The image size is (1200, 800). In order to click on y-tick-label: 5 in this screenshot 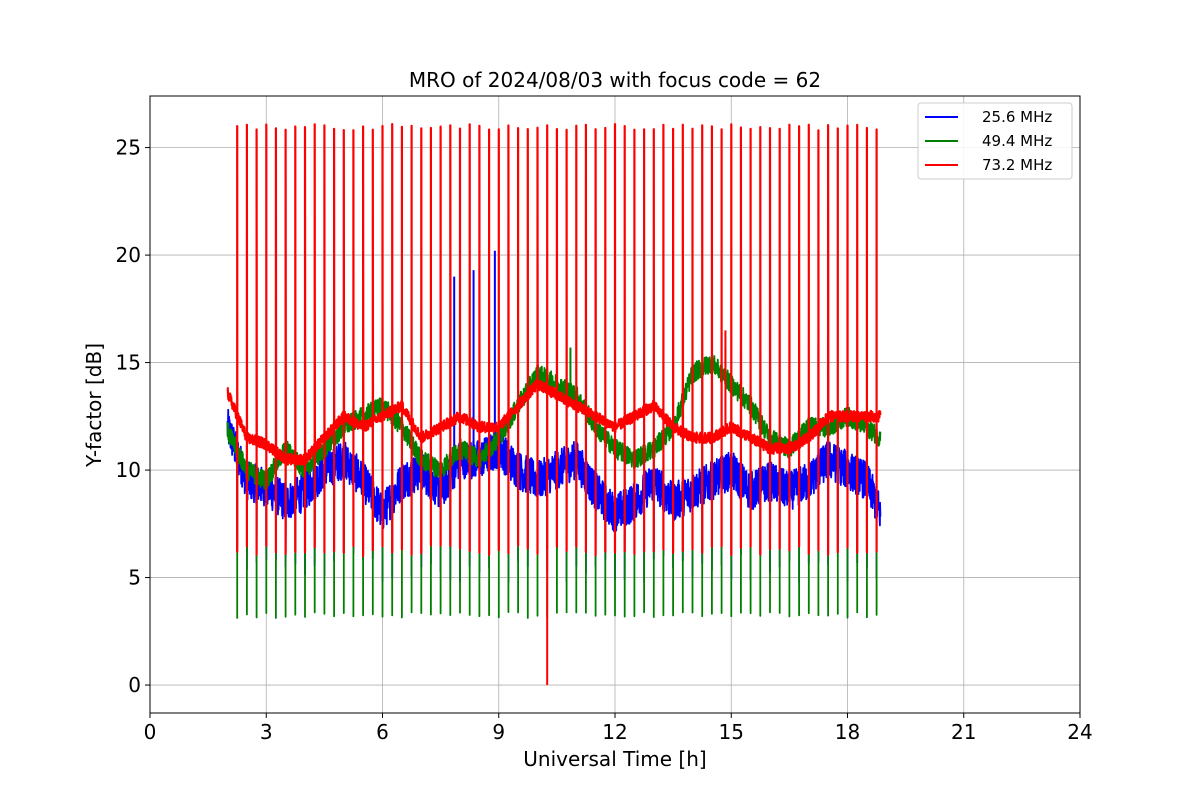, I will do `click(134, 578)`.